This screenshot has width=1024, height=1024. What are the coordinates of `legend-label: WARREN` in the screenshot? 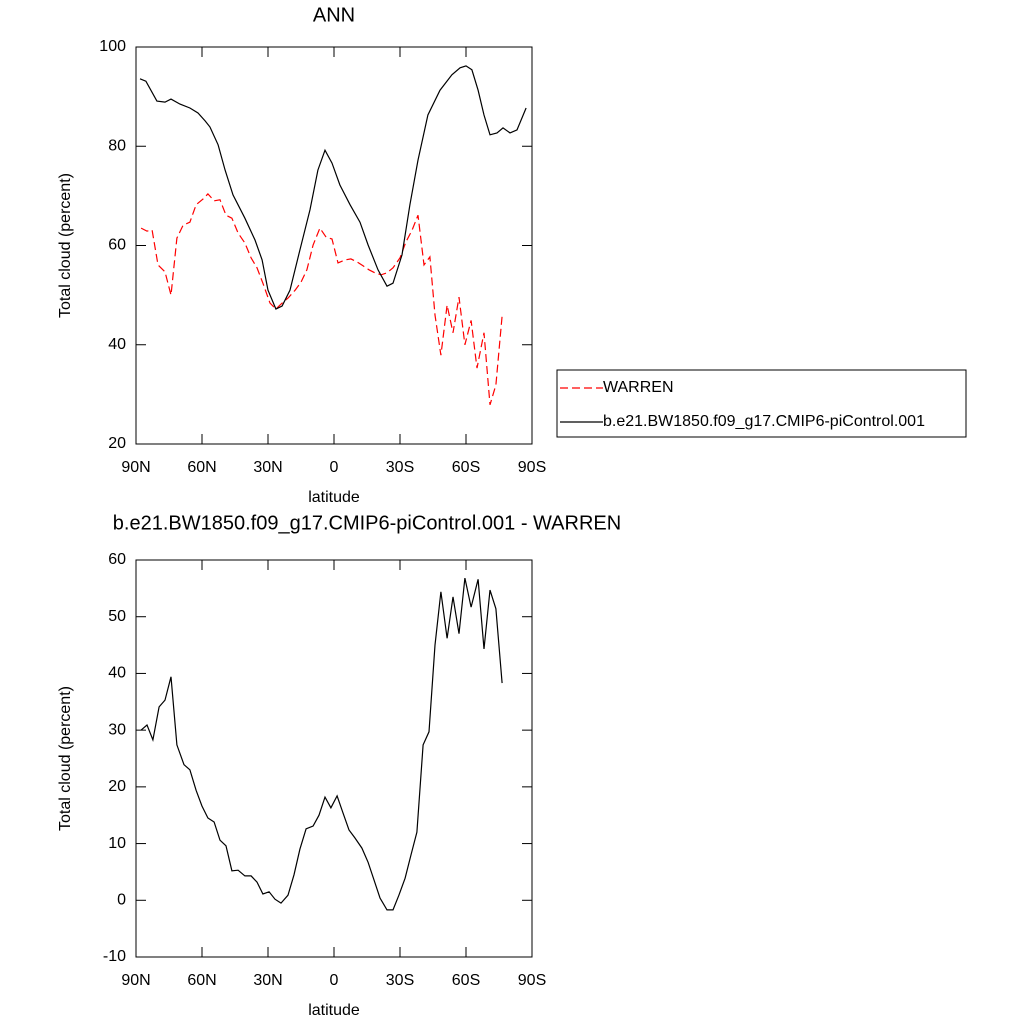 It's located at (638, 387).